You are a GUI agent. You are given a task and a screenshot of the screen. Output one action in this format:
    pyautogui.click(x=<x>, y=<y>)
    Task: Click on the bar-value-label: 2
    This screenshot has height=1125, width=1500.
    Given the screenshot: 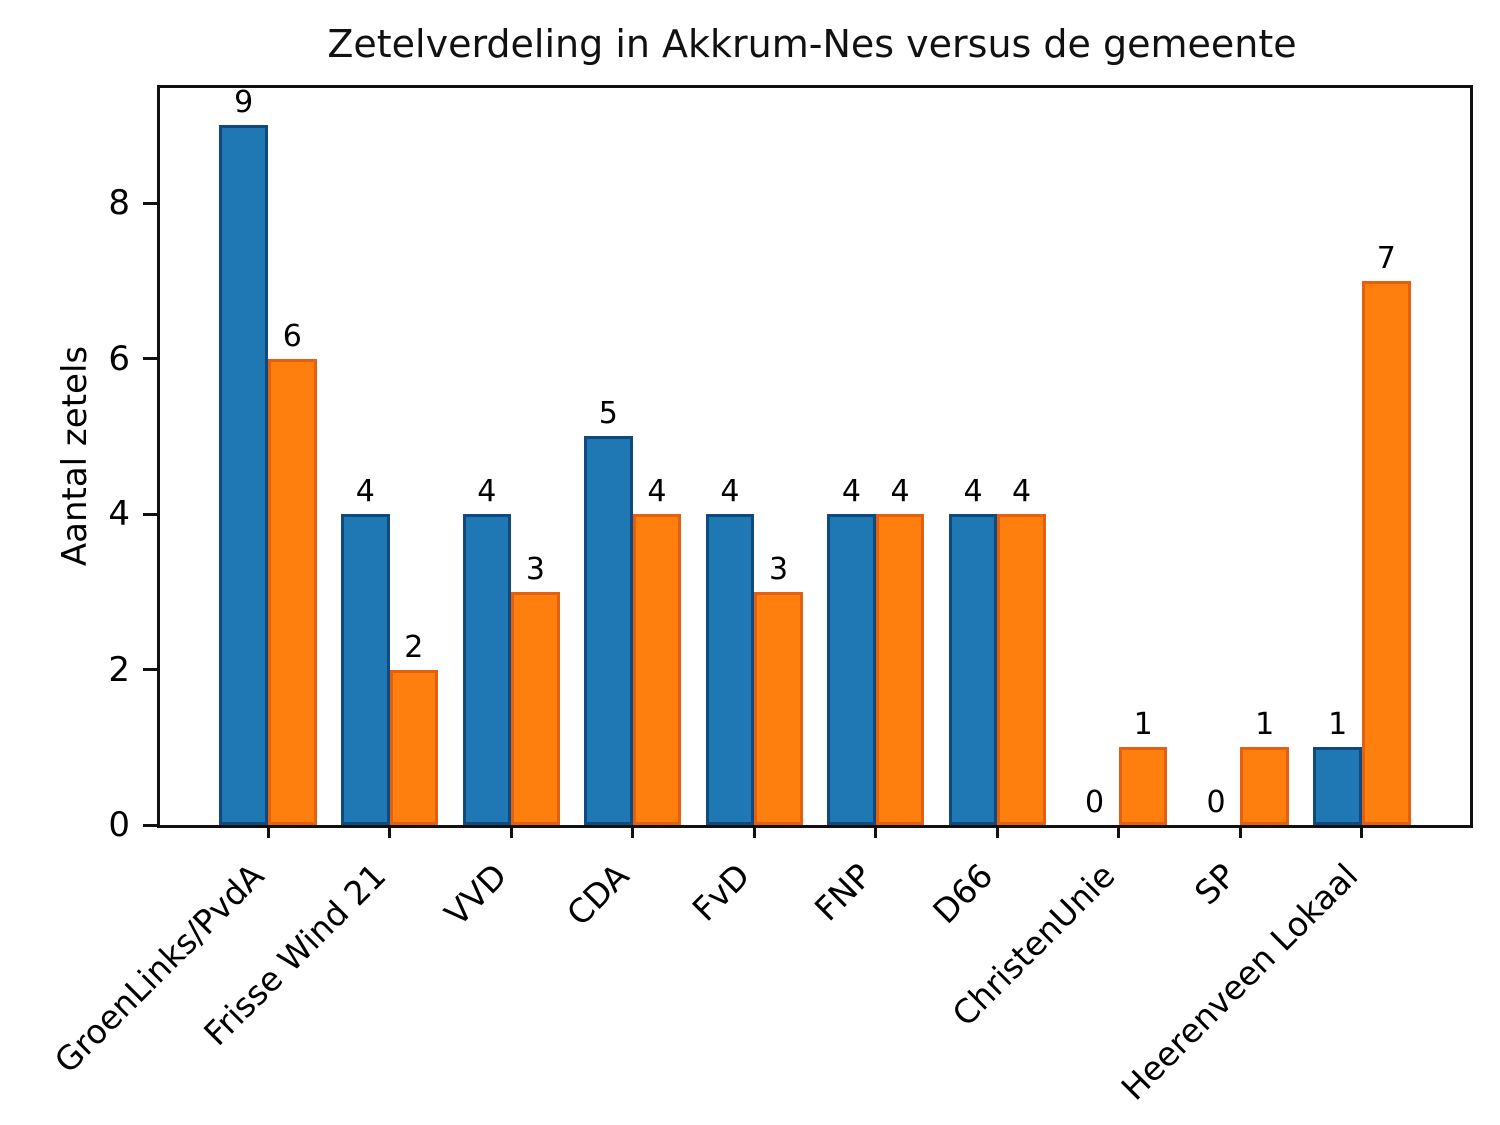 What is the action you would take?
    pyautogui.click(x=414, y=647)
    